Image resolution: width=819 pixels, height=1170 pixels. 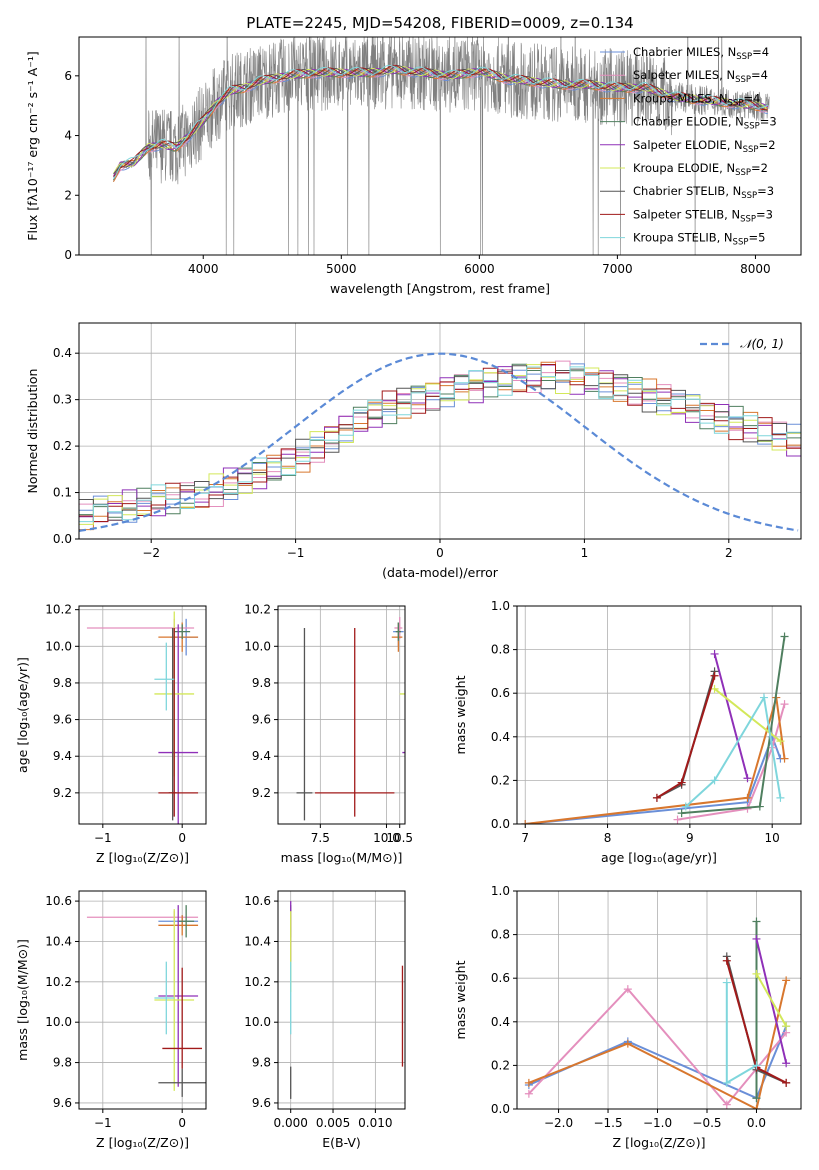 I want to click on age-vs-mass-ytick-label-1: 9.4, so click(x=261, y=756).